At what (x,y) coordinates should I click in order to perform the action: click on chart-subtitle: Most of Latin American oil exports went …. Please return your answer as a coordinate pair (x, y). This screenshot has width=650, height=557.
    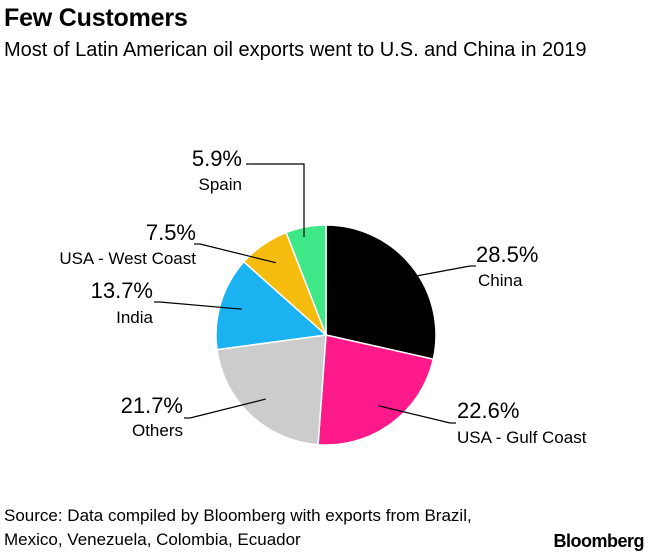
    Looking at the image, I should click on (295, 50).